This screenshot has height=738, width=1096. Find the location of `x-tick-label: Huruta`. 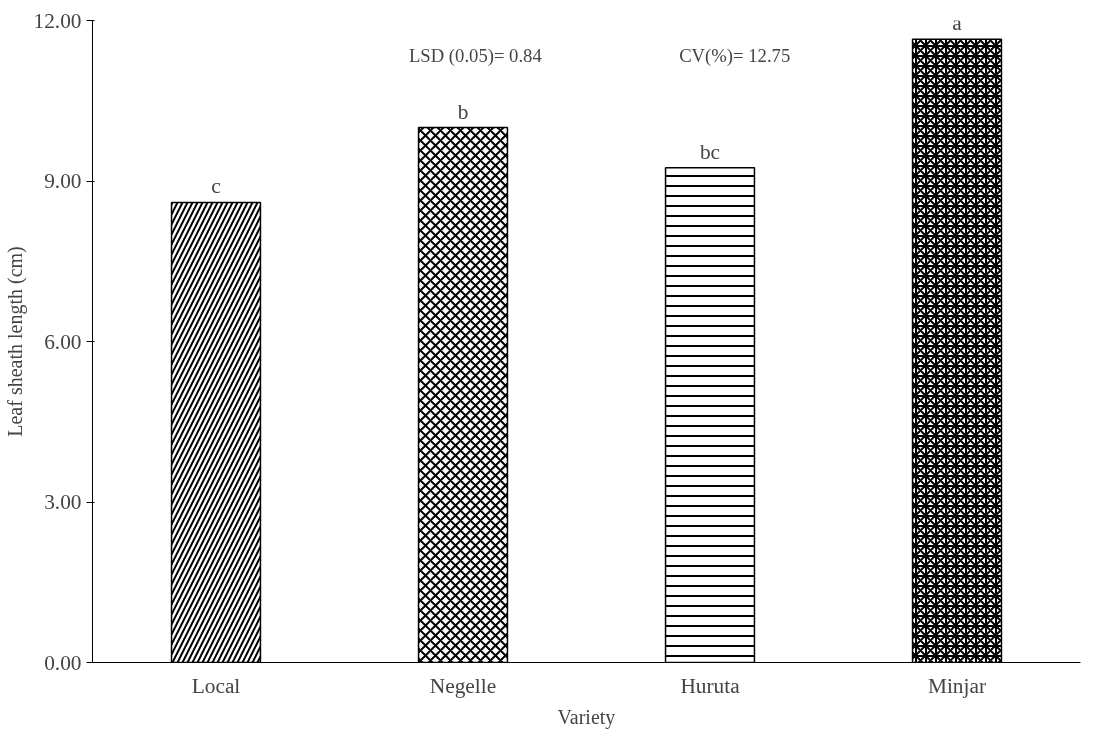

x-tick-label: Huruta is located at coordinates (710, 685).